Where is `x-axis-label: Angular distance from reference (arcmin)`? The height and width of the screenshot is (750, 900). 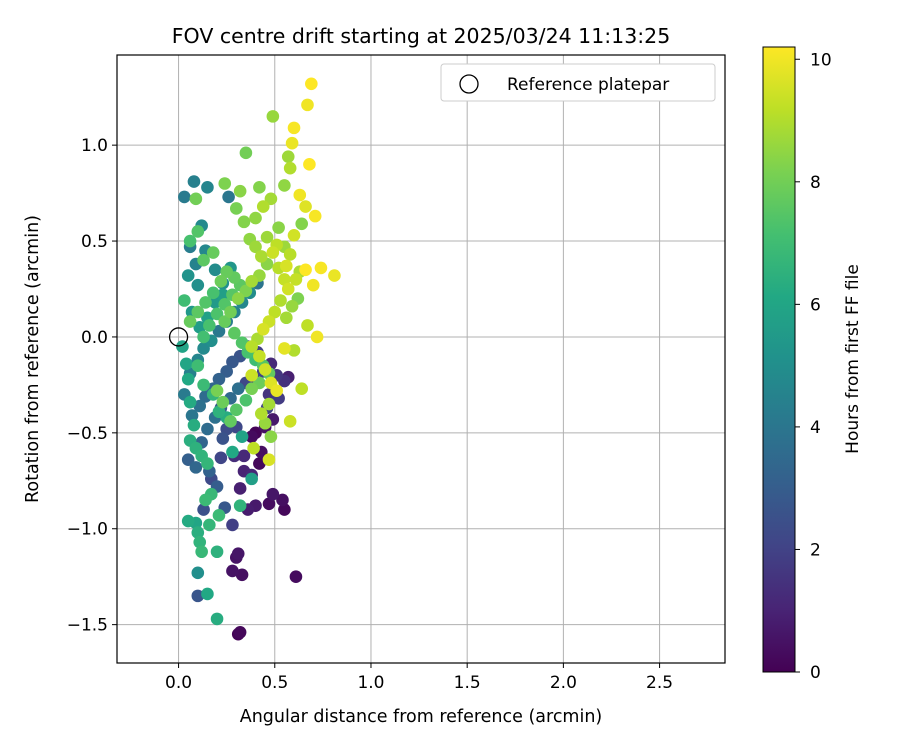 x-axis-label: Angular distance from reference (arcmin) is located at coordinates (421, 717).